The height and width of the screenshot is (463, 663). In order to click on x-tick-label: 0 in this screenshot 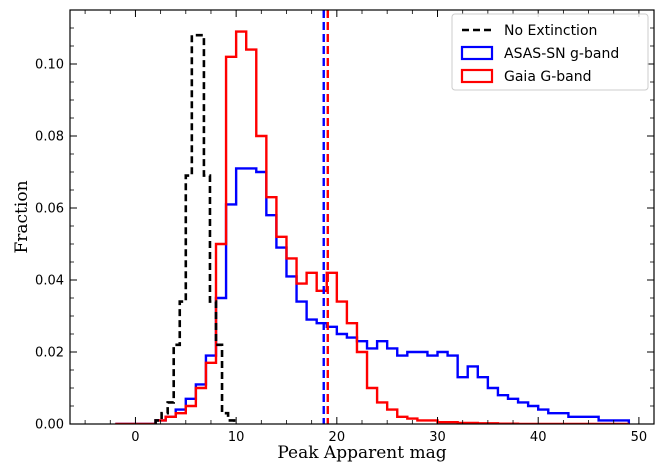, I will do `click(135, 437)`.